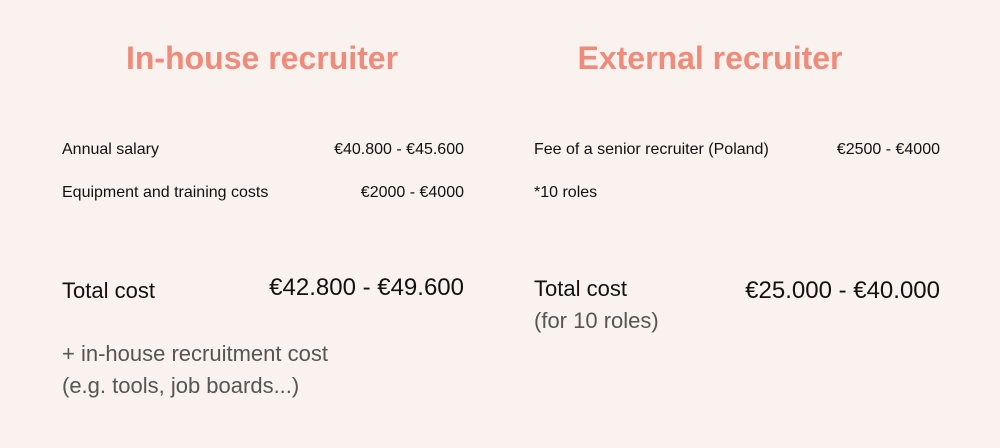 The image size is (1000, 448). Describe the element at coordinates (842, 290) in the screenshot. I see `external-total-value: €25.000 - €40.000` at that location.